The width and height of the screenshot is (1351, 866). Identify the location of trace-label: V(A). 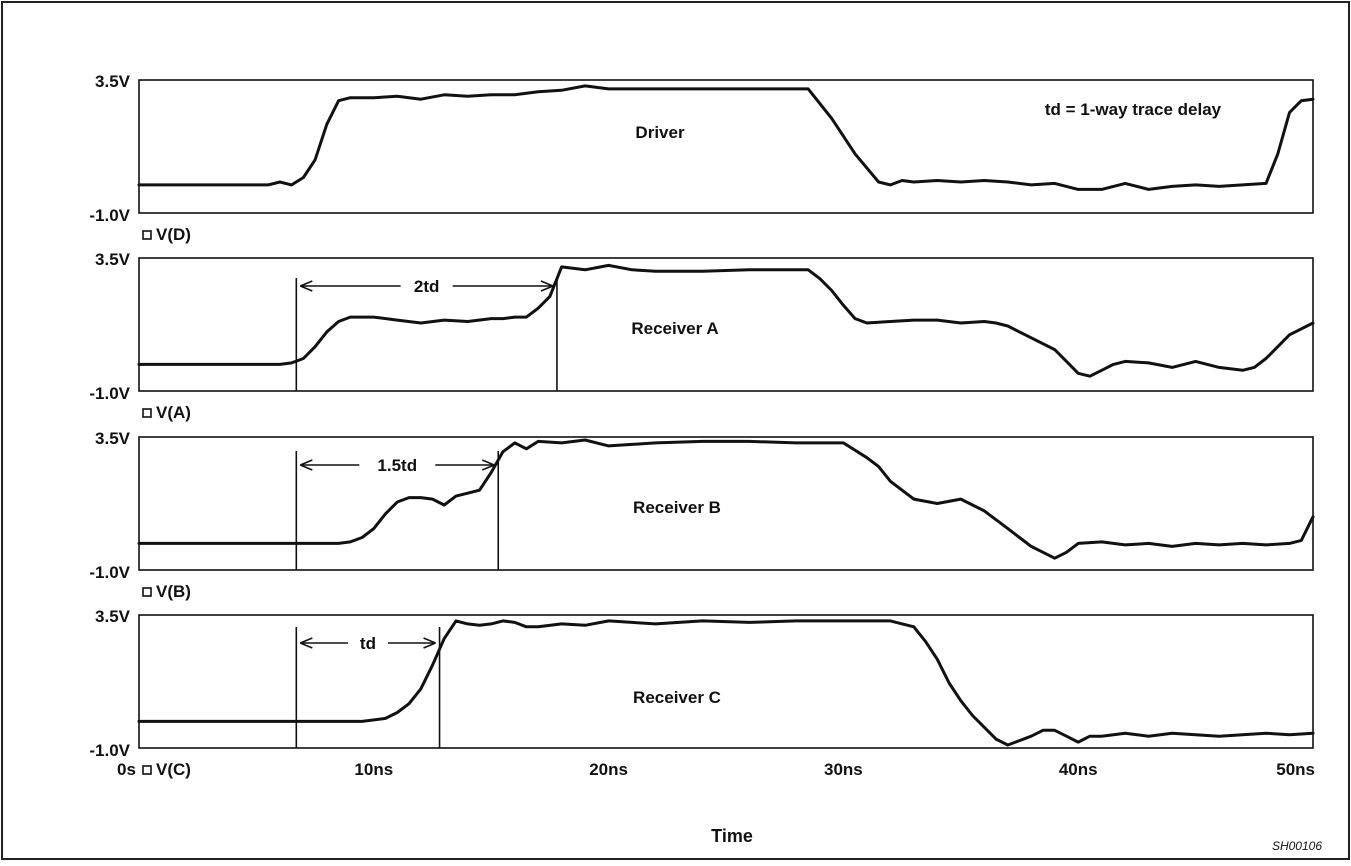
(173, 412).